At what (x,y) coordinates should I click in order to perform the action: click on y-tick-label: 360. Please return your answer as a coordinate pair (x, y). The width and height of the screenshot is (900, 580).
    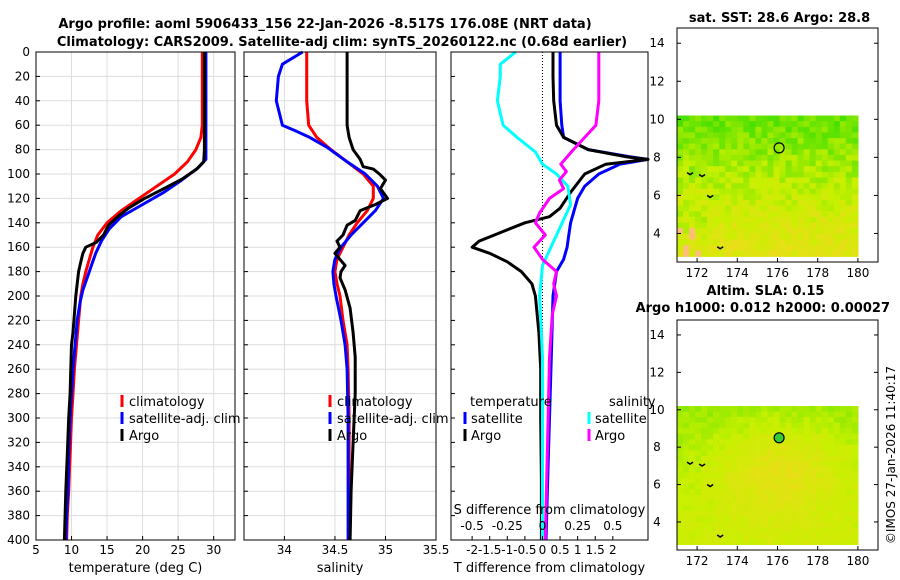
    Looking at the image, I should click on (18, 491).